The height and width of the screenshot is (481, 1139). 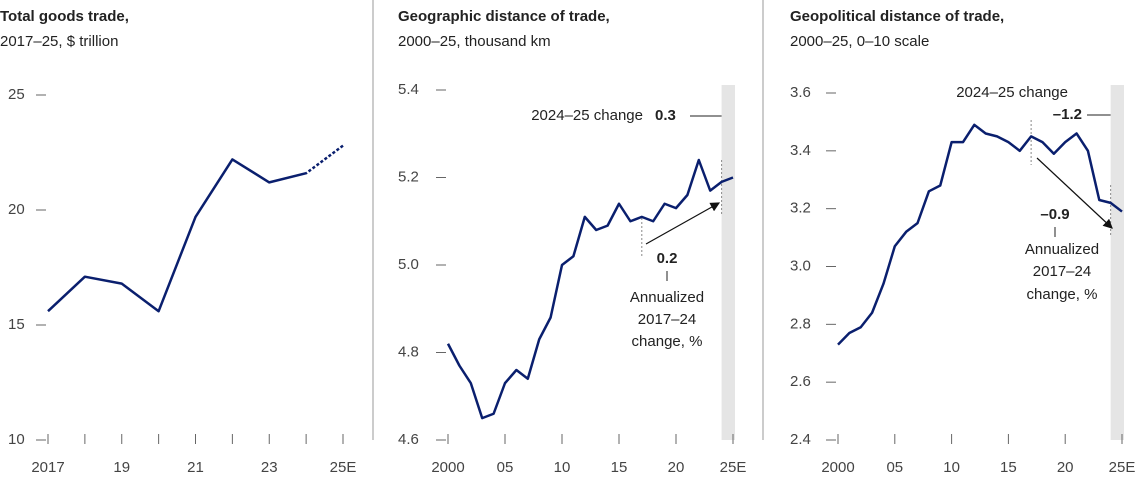 I want to click on x-tick-label: 2017, so click(x=47, y=467).